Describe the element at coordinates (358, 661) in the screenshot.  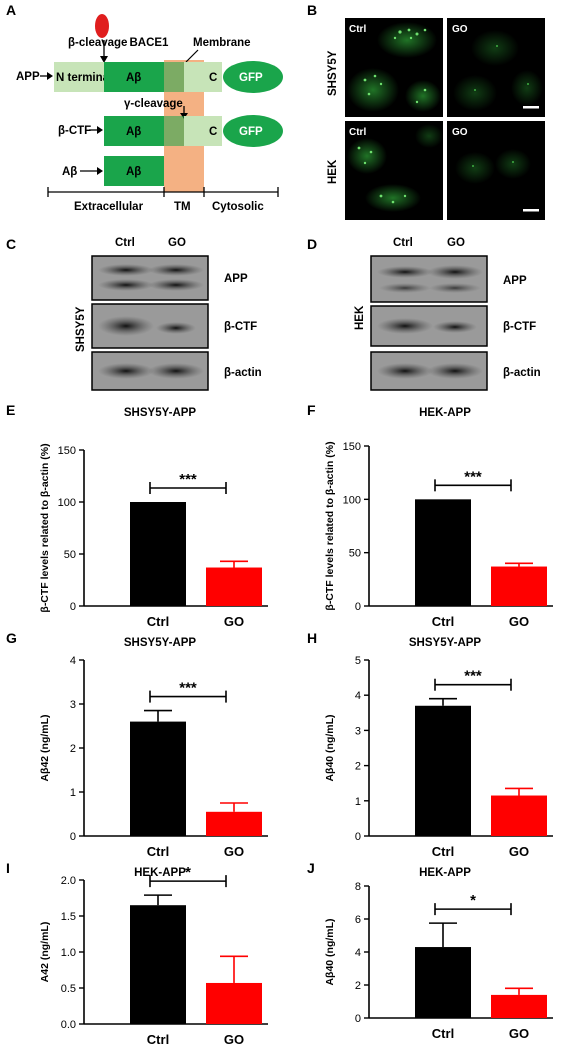
I see `y-tick-label: 5` at that location.